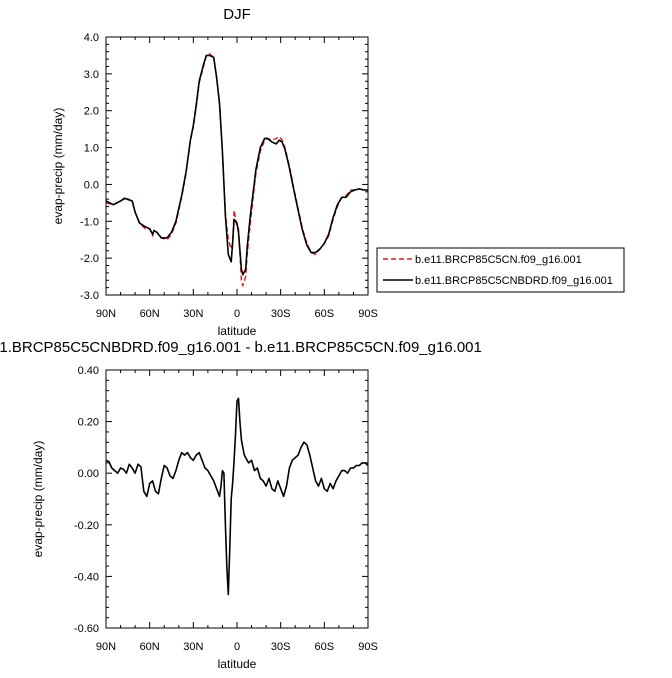  I want to click on y-tick-label: -3.0, so click(89, 296).